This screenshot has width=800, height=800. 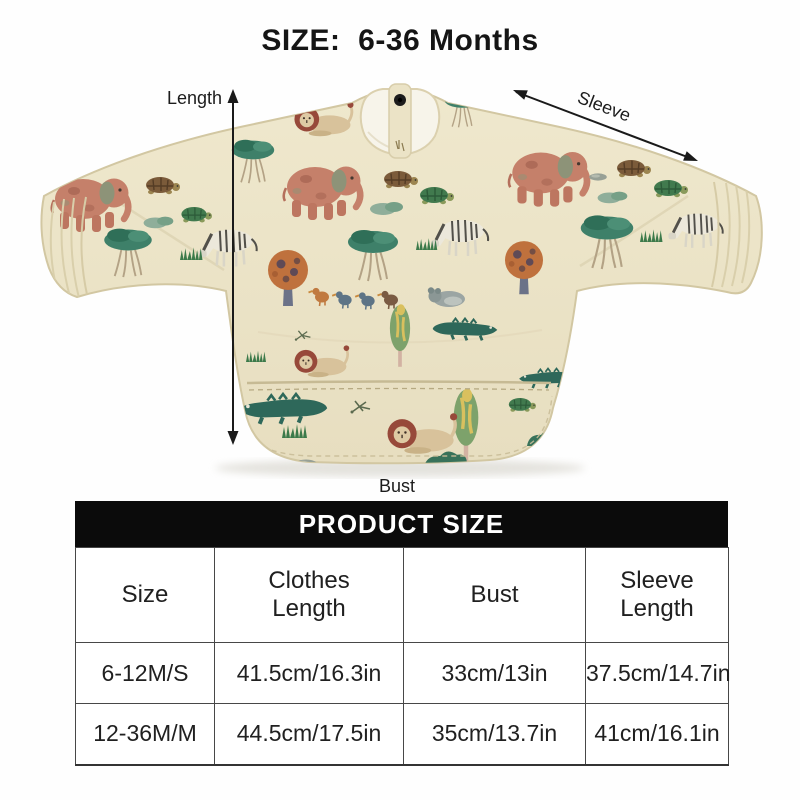 I want to click on cuff-gathers, so click(x=400, y=240).